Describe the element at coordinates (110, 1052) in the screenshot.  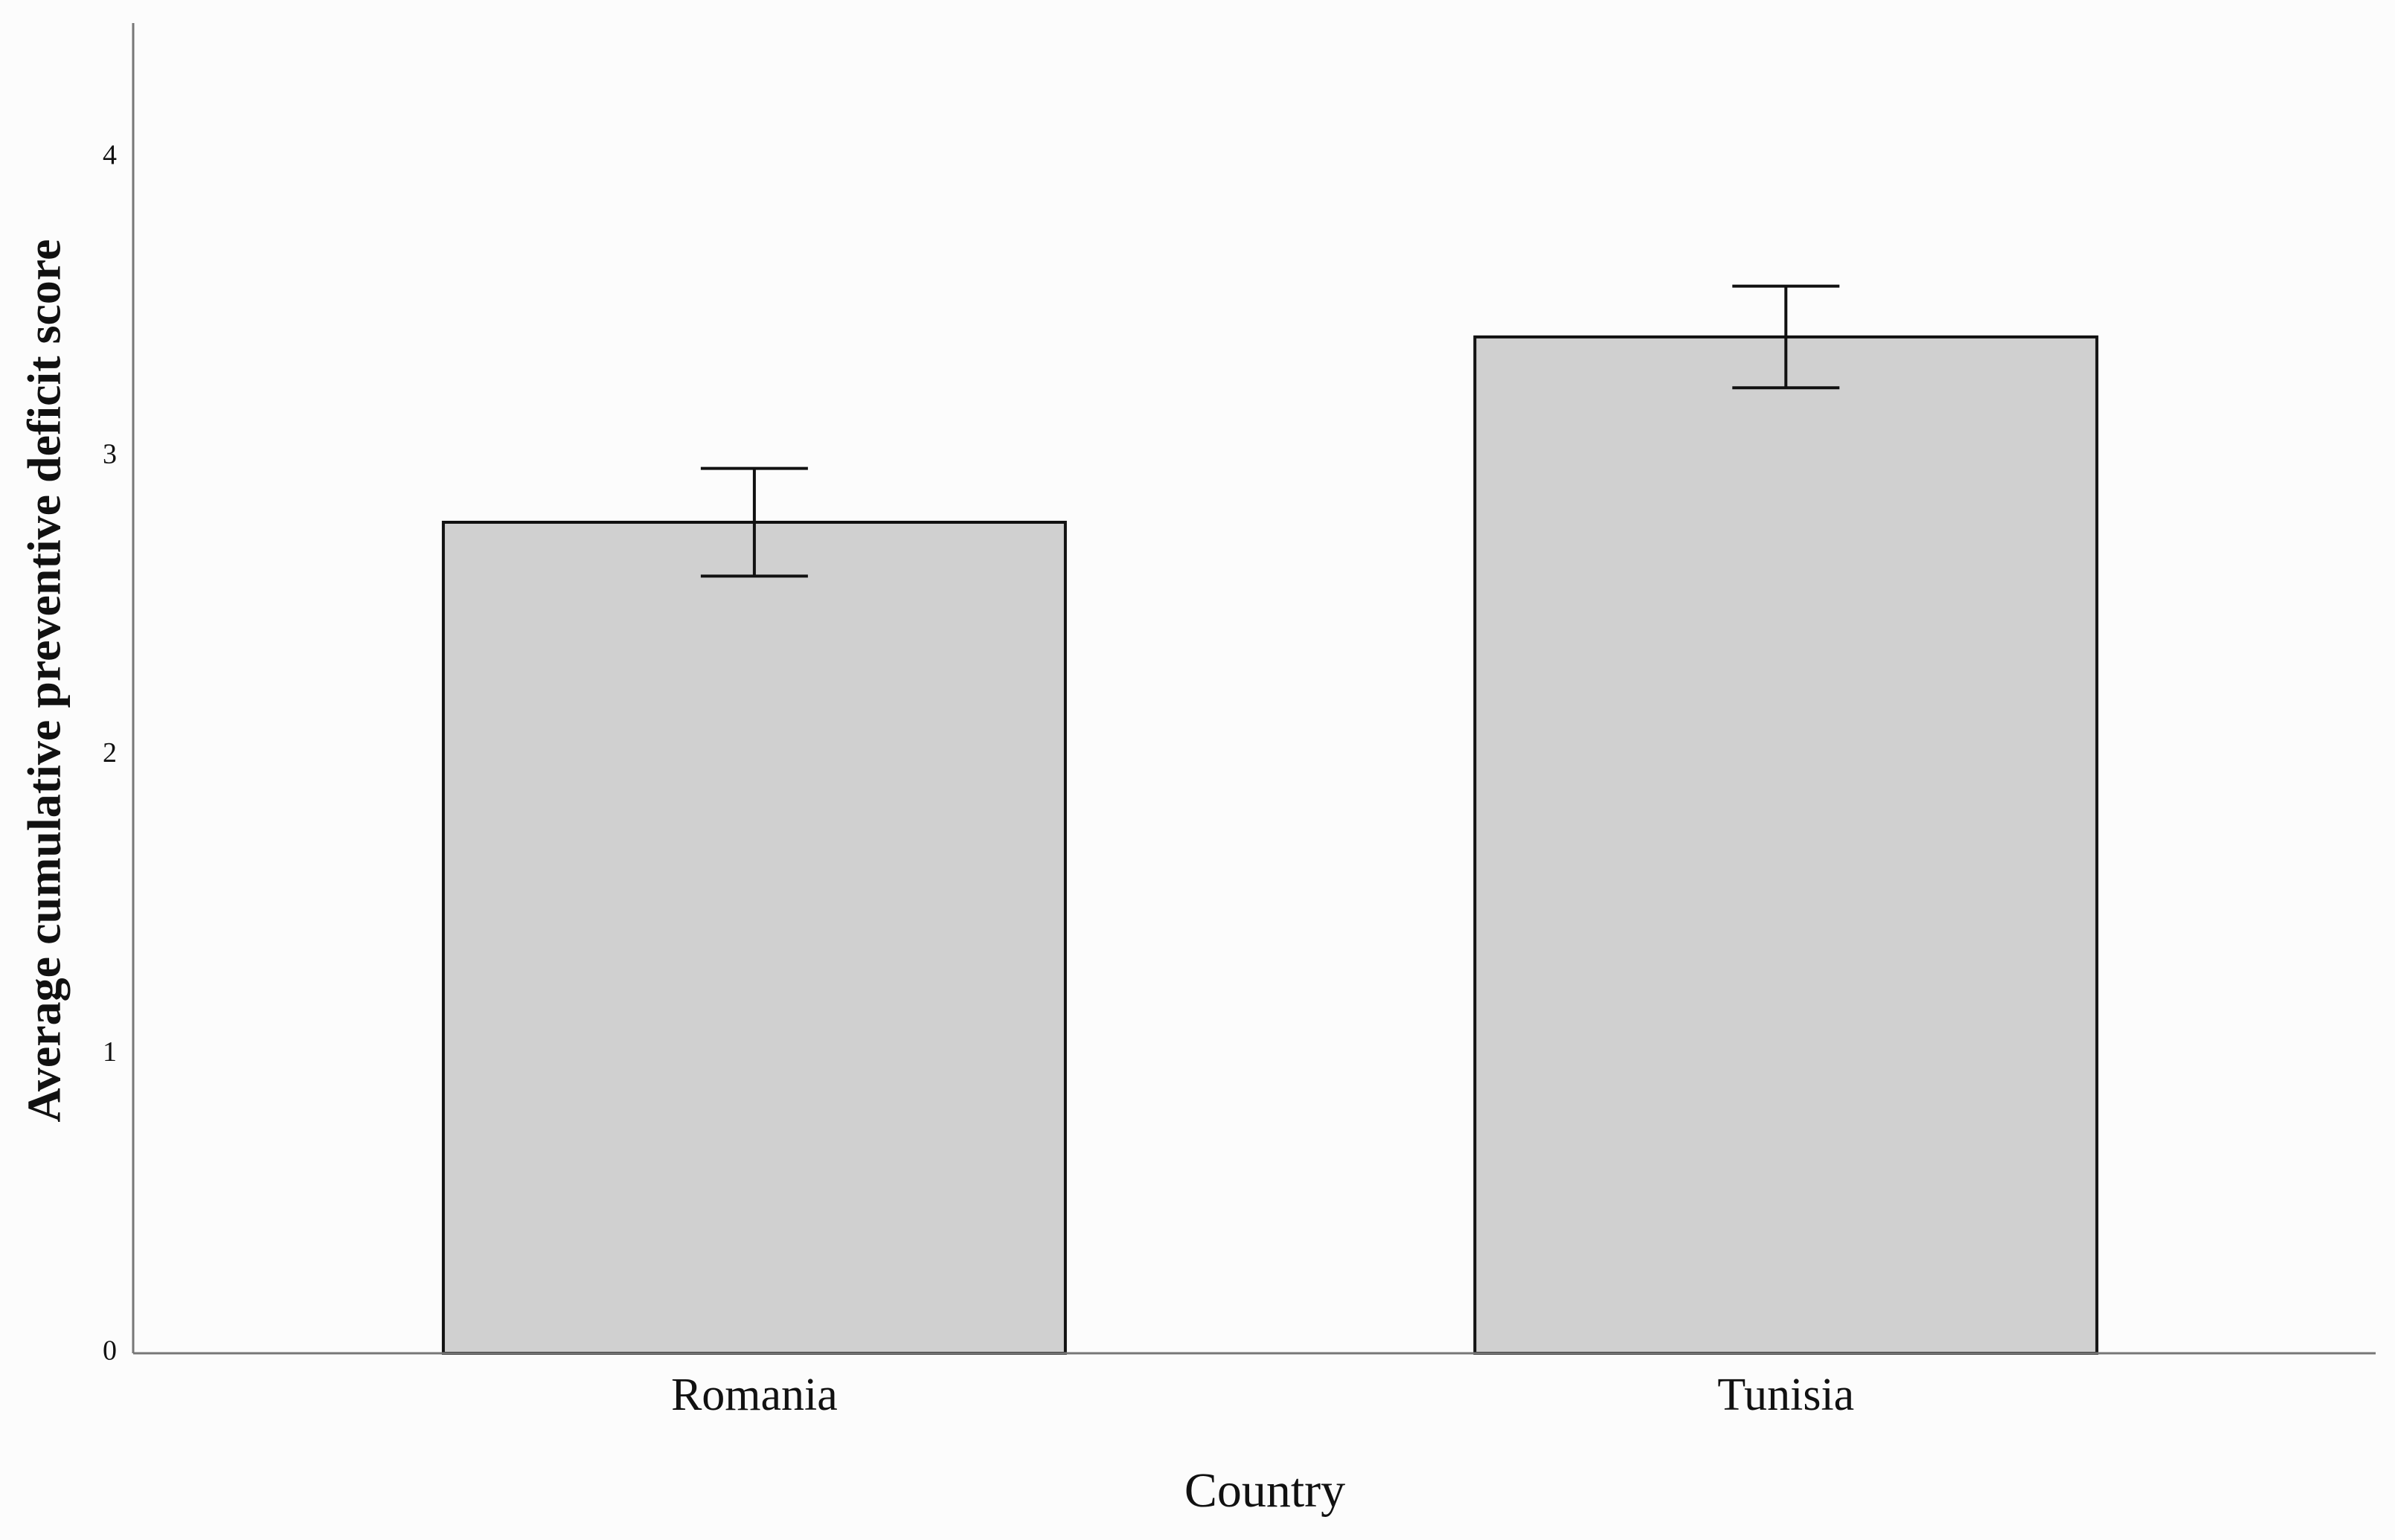
I see `y-tick-label: 1` at that location.